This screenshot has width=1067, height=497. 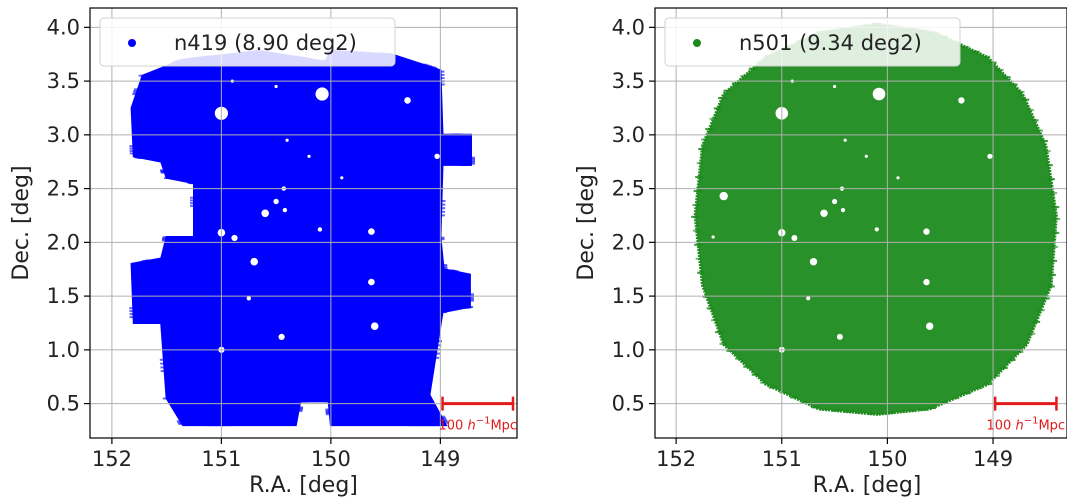 What do you see at coordinates (303, 485) in the screenshot?
I see `x-axis-label: R.A. [deg]` at bounding box center [303, 485].